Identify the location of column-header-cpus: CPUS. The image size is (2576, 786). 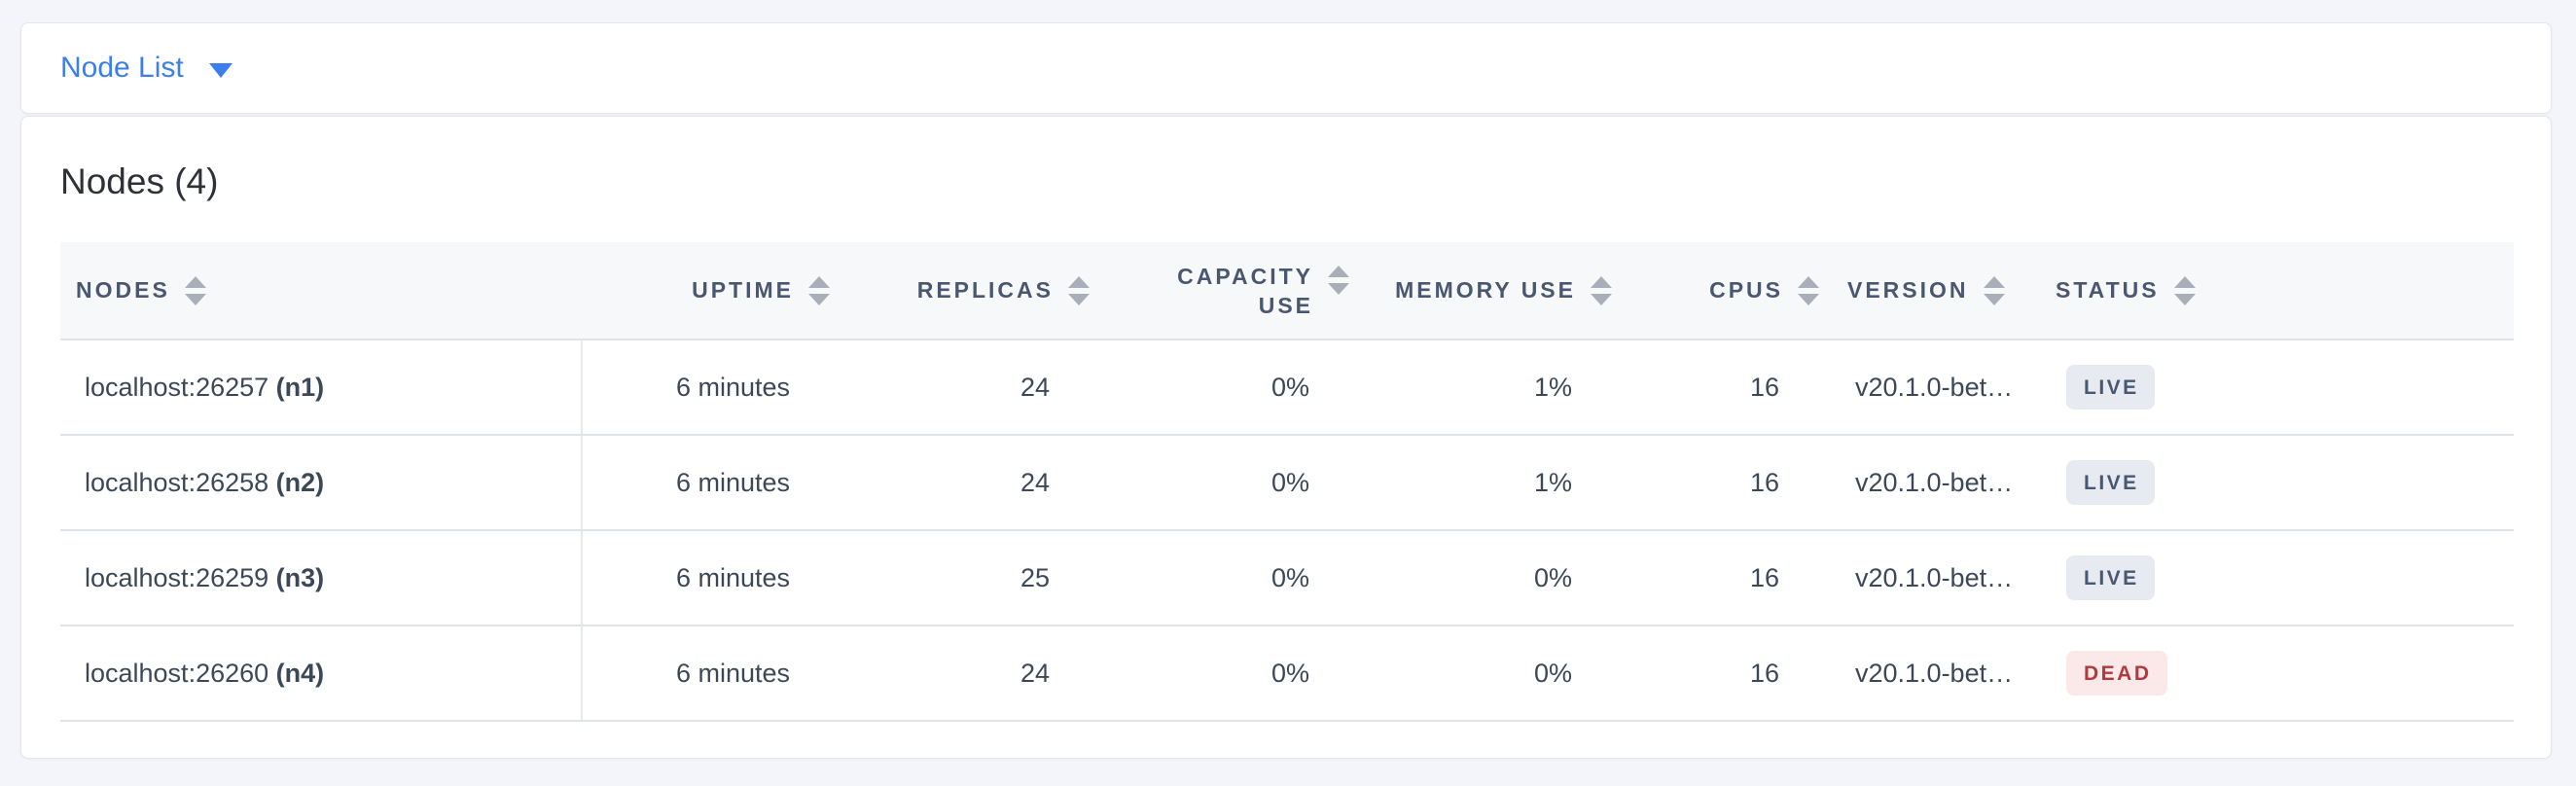
(1728, 291).